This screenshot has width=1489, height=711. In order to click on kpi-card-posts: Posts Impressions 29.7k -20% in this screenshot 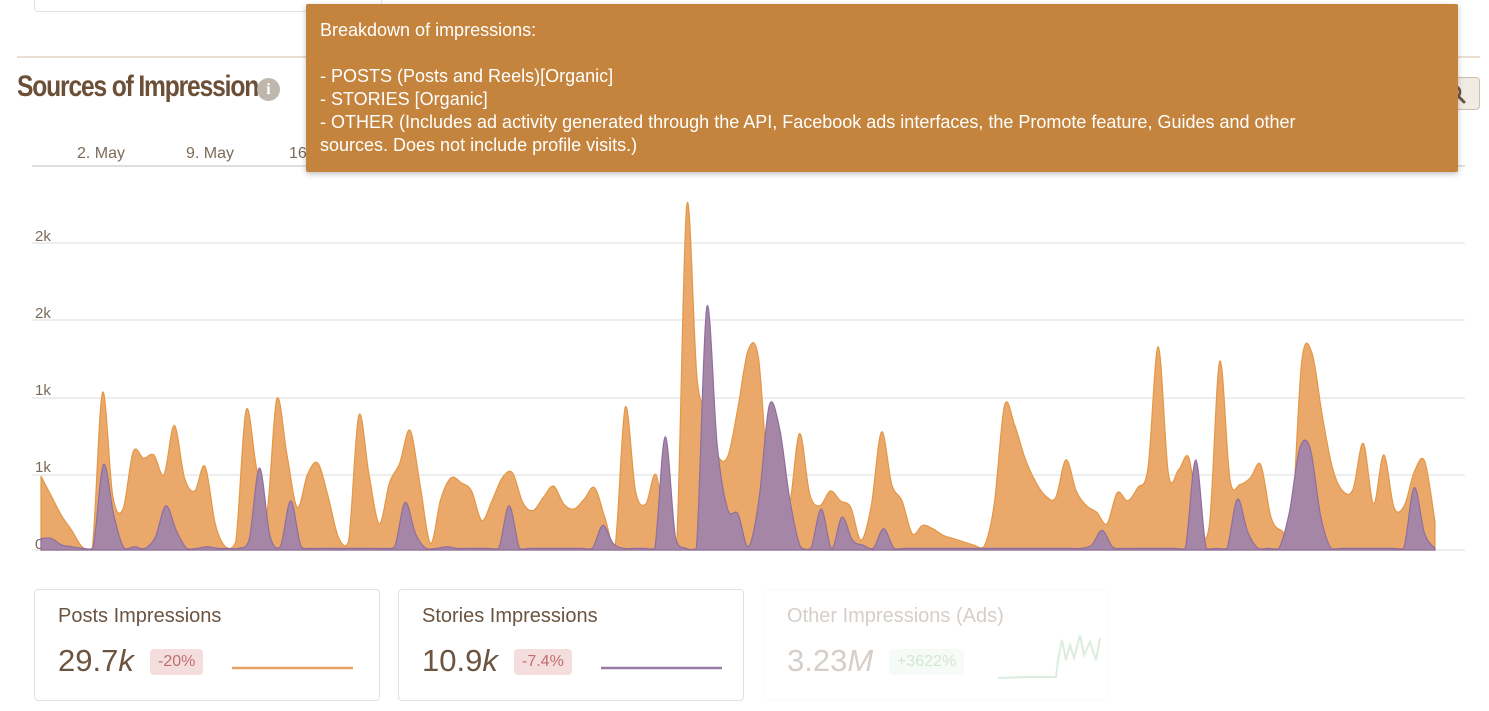, I will do `click(207, 645)`.